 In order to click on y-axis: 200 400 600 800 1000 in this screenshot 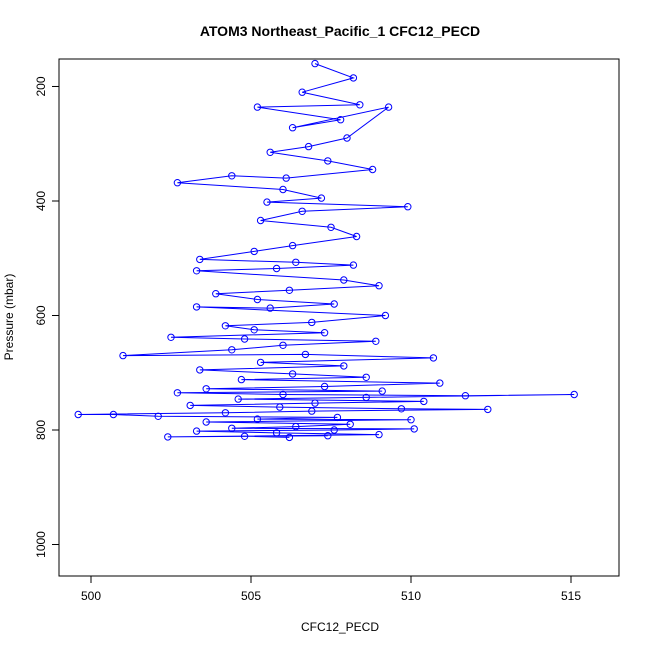, I will do `click(47, 317)`.